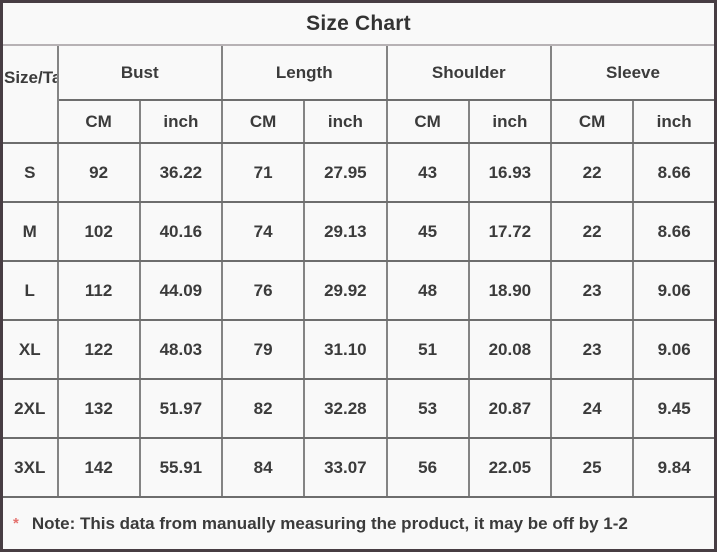 The width and height of the screenshot is (720, 557). What do you see at coordinates (263, 290) in the screenshot?
I see `value-cell: 76` at bounding box center [263, 290].